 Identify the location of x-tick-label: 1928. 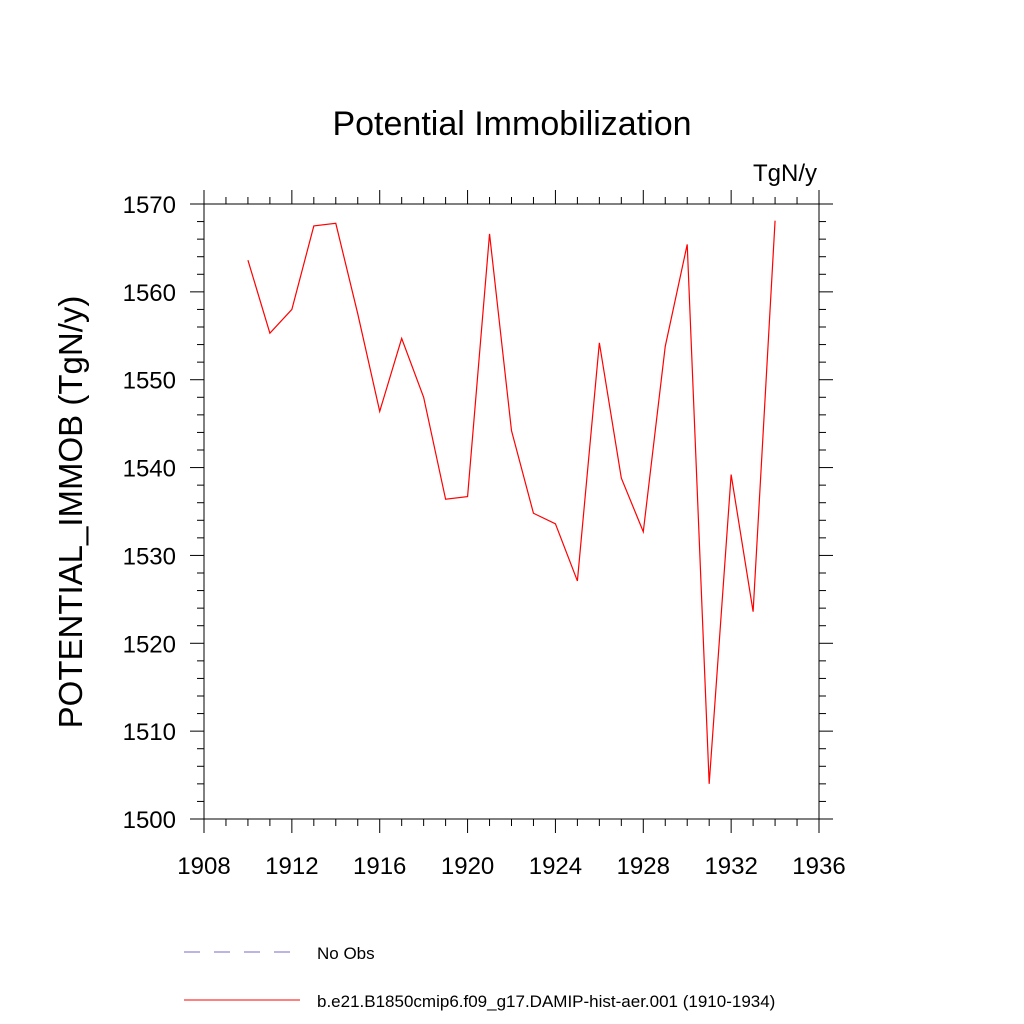
(643, 866).